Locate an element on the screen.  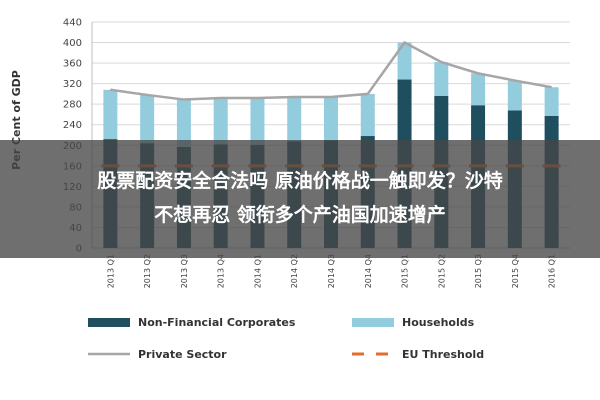
x-tick-label: 2015 Q4 is located at coordinates (515, 271).